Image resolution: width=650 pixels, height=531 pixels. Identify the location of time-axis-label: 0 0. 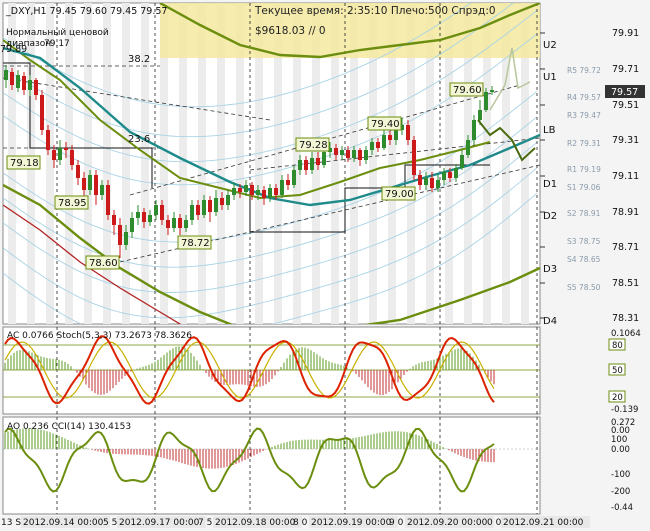
(494, 523).